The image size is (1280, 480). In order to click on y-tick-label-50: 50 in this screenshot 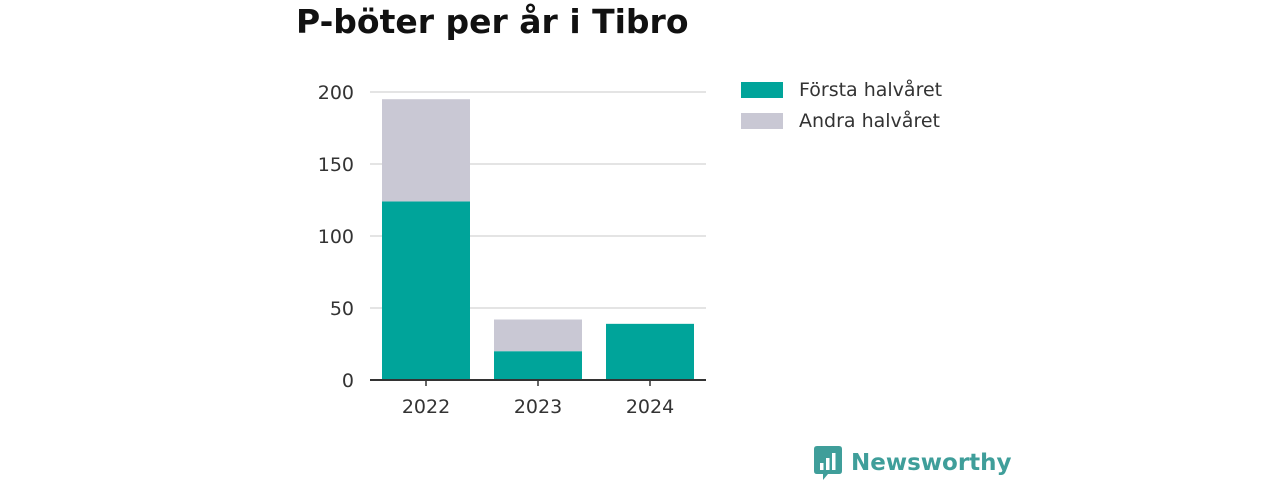, I will do `click(342, 309)`.